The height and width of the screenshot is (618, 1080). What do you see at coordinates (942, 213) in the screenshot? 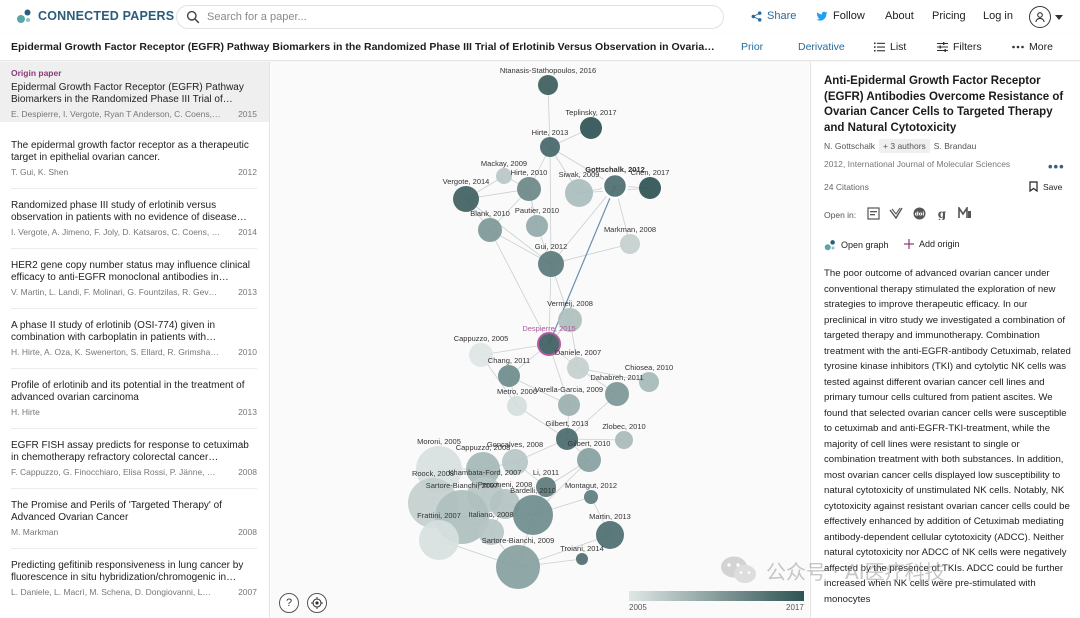
I see `google-scholar-icon: g` at bounding box center [942, 213].